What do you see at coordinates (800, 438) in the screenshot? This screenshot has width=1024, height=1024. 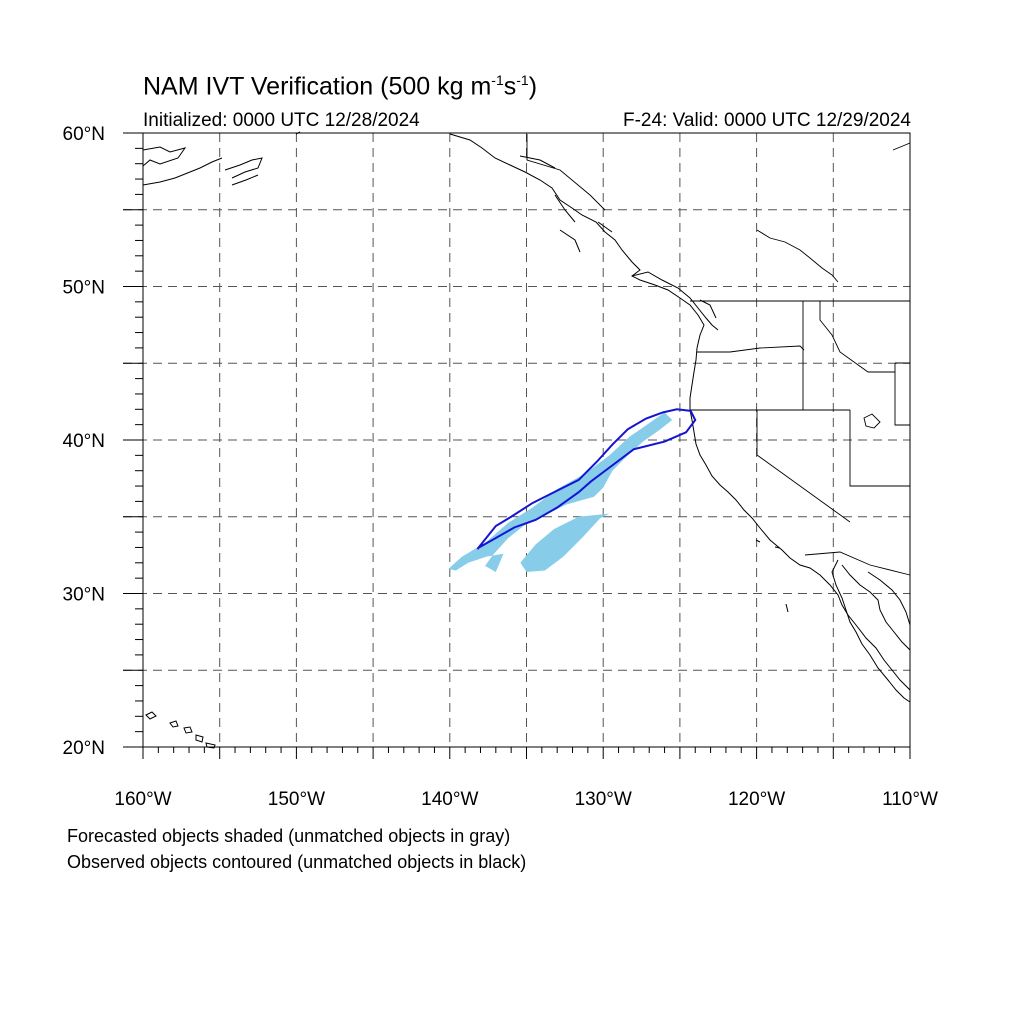 I see `state-borders` at bounding box center [800, 438].